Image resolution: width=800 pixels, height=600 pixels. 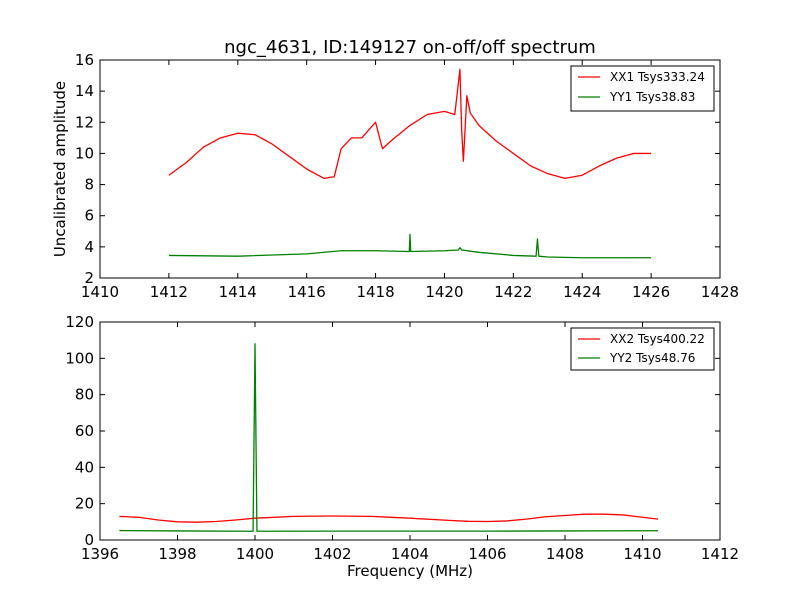 I want to click on legend-label-yy2: YY2 Tsys48.76, so click(x=652, y=358).